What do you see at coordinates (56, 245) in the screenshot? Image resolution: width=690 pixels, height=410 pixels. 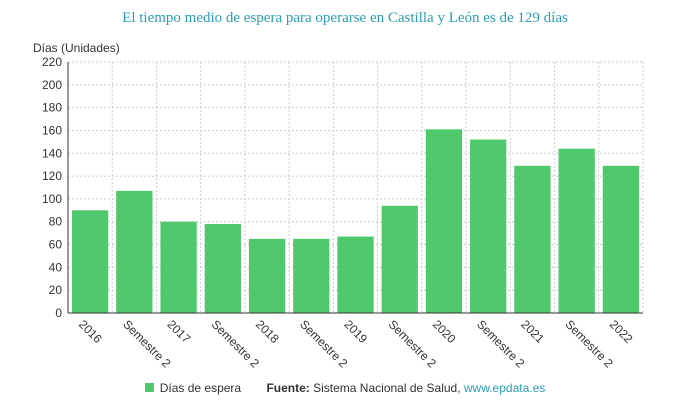 I see `y-tick-label: 60` at bounding box center [56, 245].